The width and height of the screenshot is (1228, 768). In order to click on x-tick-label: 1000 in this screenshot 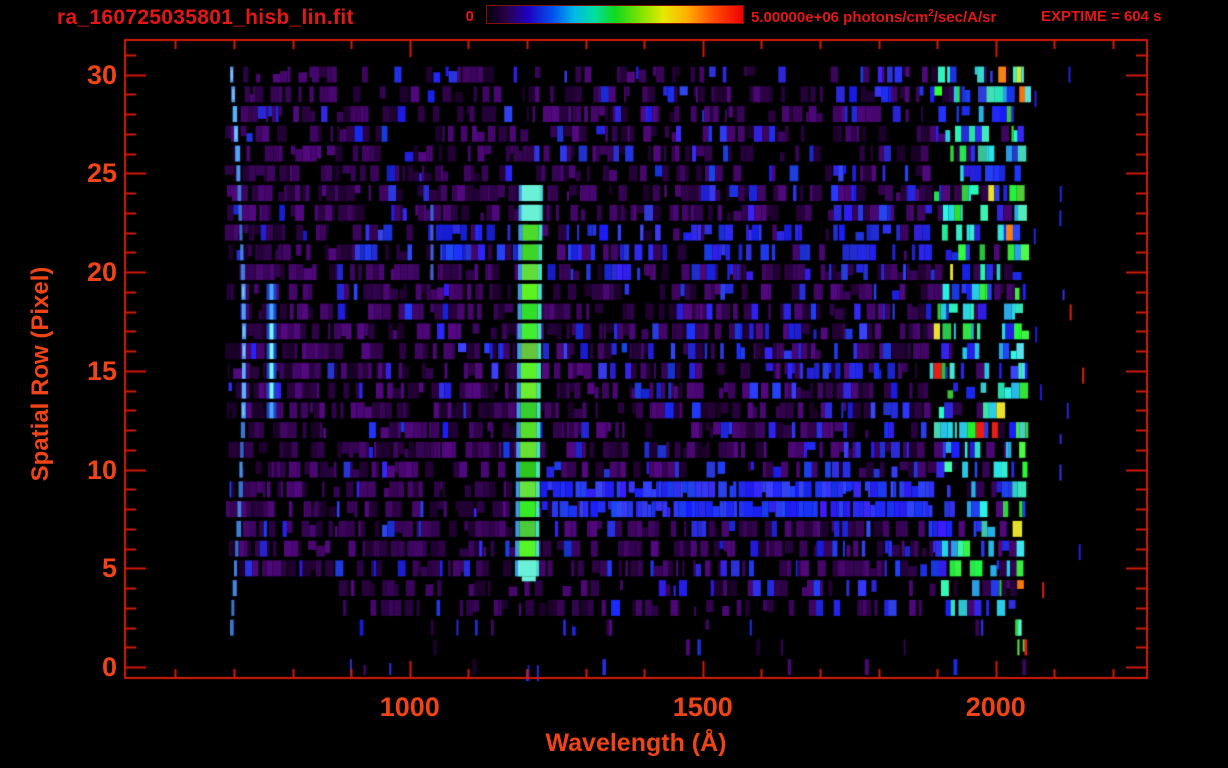, I will do `click(409, 707)`.